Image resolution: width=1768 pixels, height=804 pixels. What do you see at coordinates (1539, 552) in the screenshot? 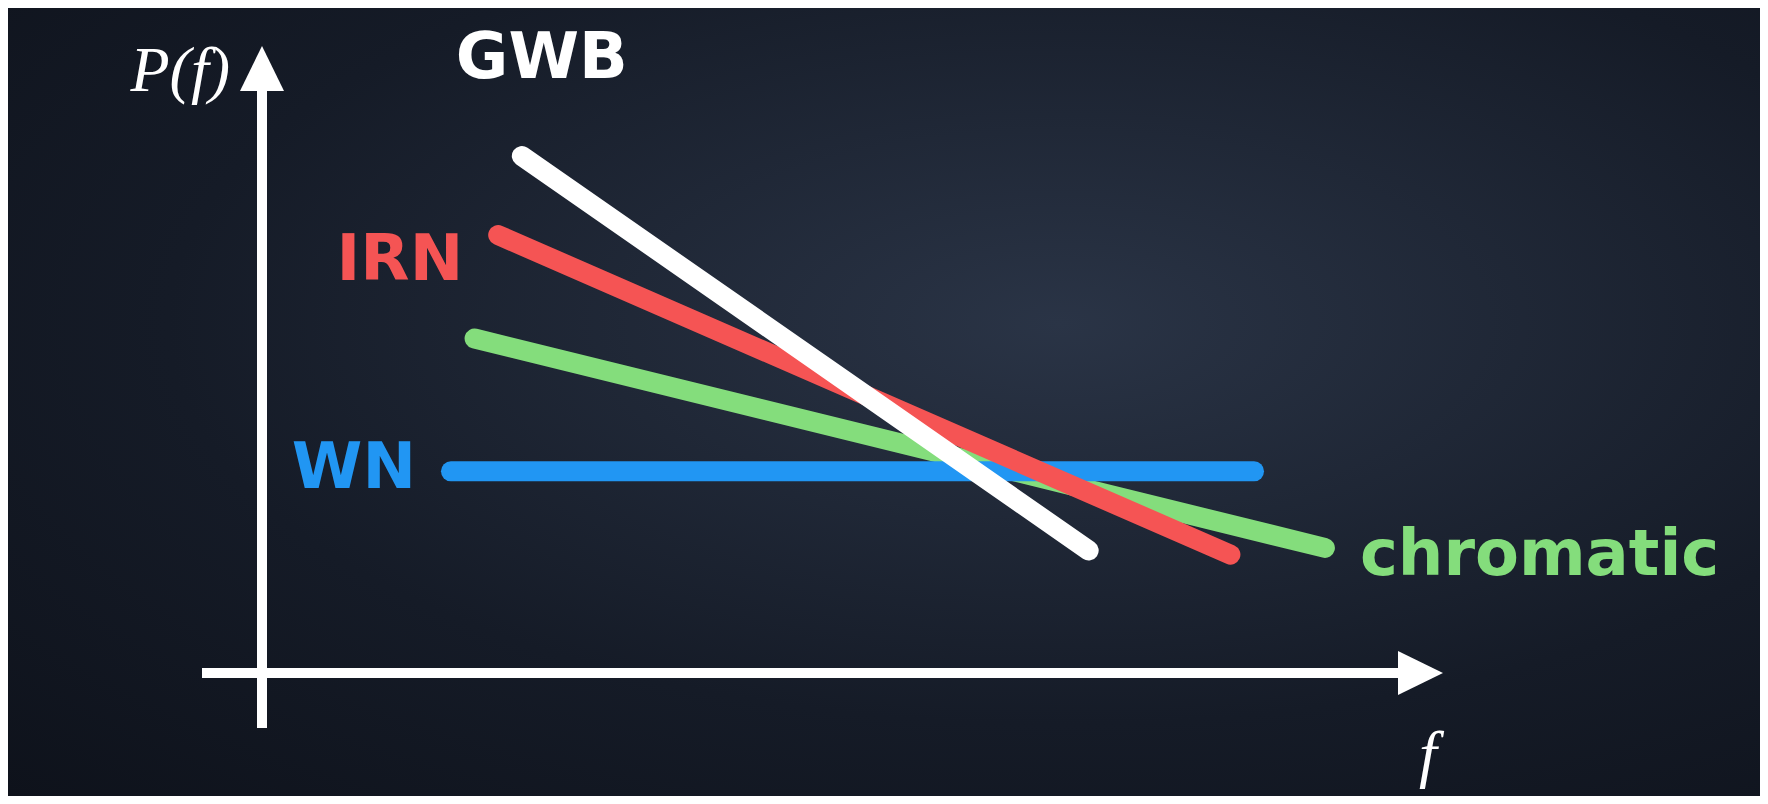
I see `series-label: chromatic` at bounding box center [1539, 552].